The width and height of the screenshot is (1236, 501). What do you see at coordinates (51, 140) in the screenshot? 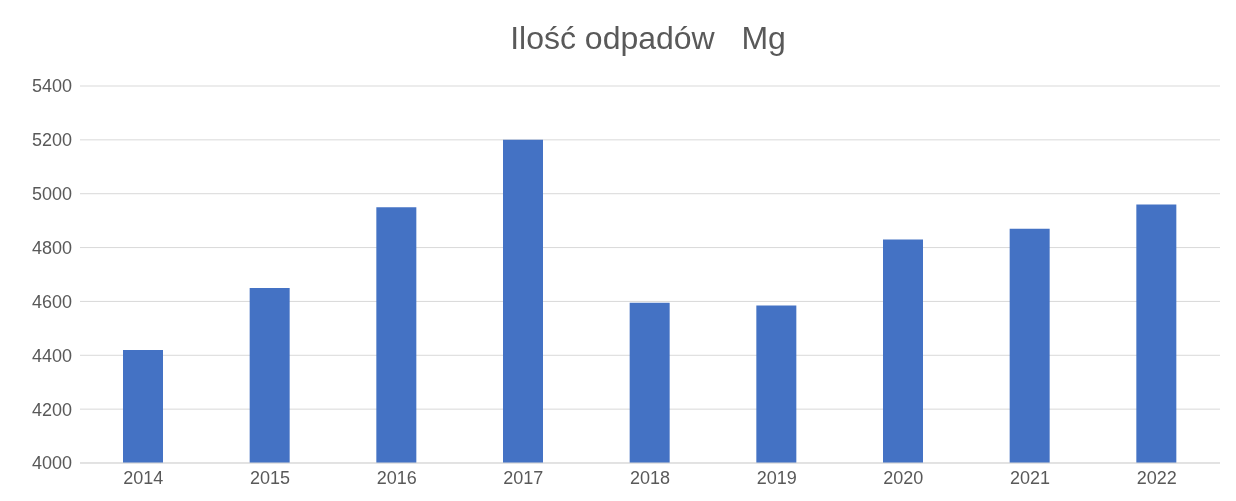
I see `y-tick-label: 5200` at bounding box center [51, 140].